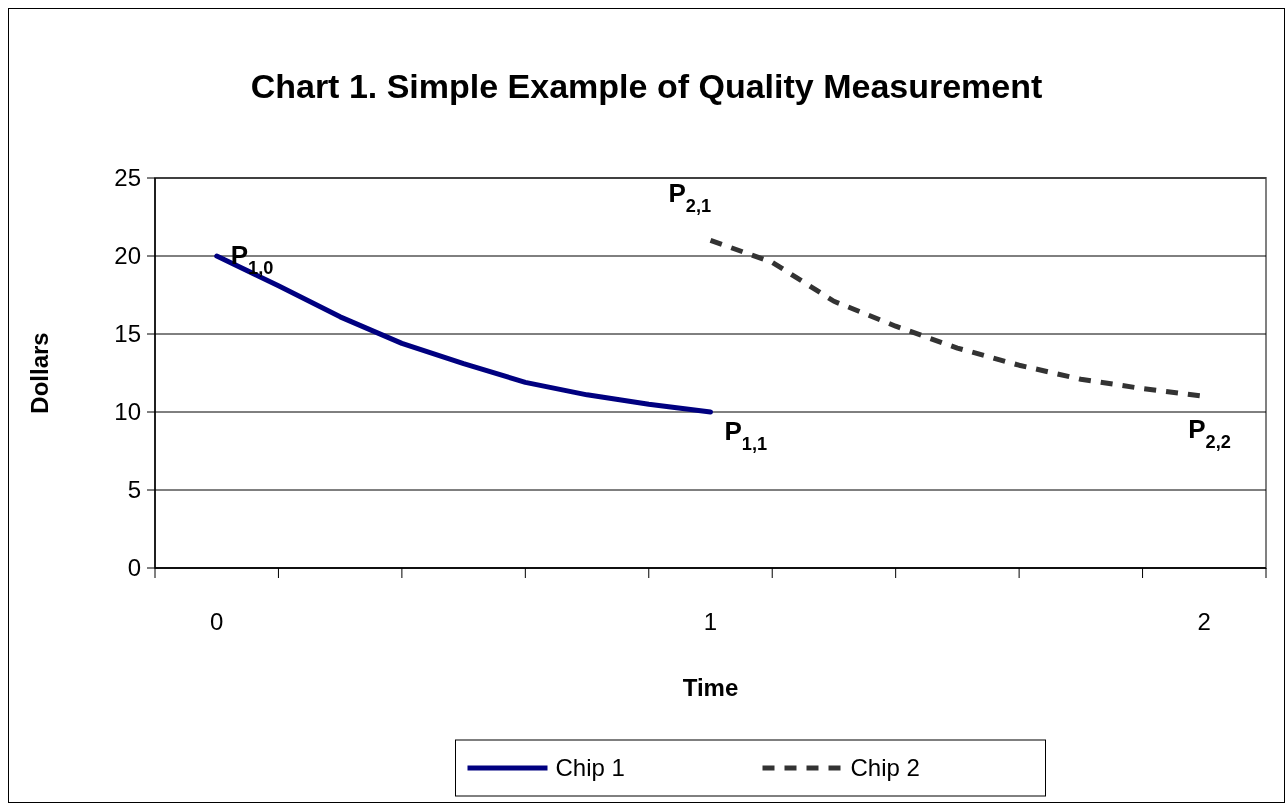  What do you see at coordinates (590, 768) in the screenshot?
I see `legend-label: Chip 1` at bounding box center [590, 768].